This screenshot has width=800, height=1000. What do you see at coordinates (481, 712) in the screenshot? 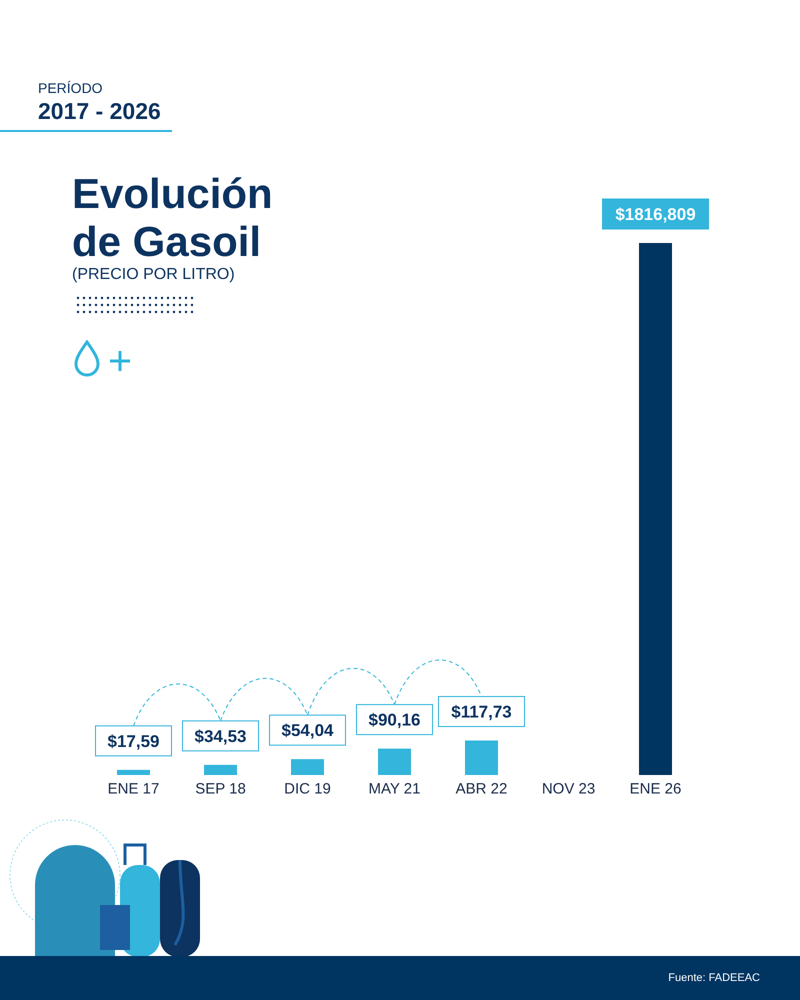
I see `data-label: $117,73` at bounding box center [481, 712].